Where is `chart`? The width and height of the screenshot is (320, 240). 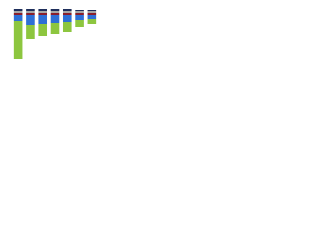 chart is located at coordinates (55, 34).